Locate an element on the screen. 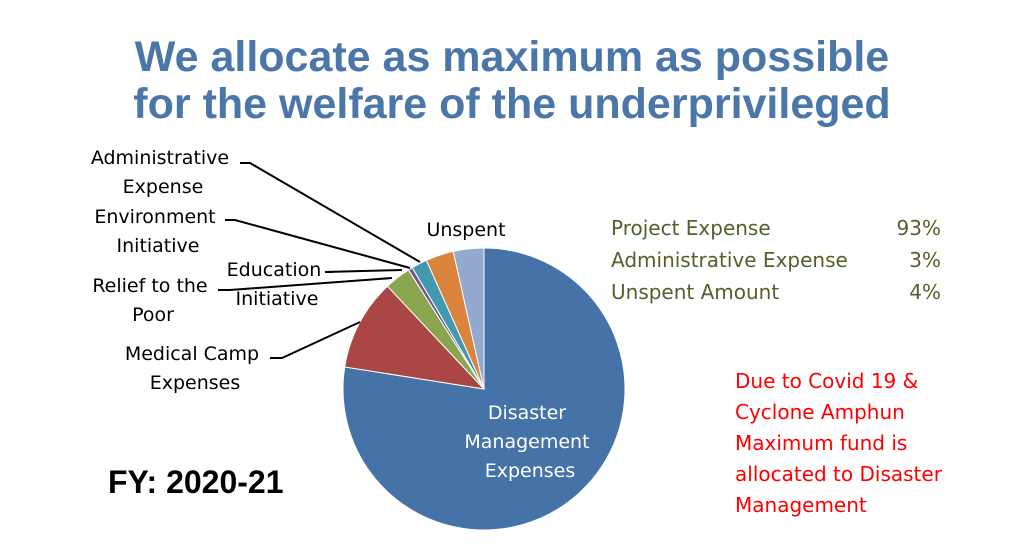 The width and height of the screenshot is (1024, 550). leader-lines is located at coordinates (319, 260).